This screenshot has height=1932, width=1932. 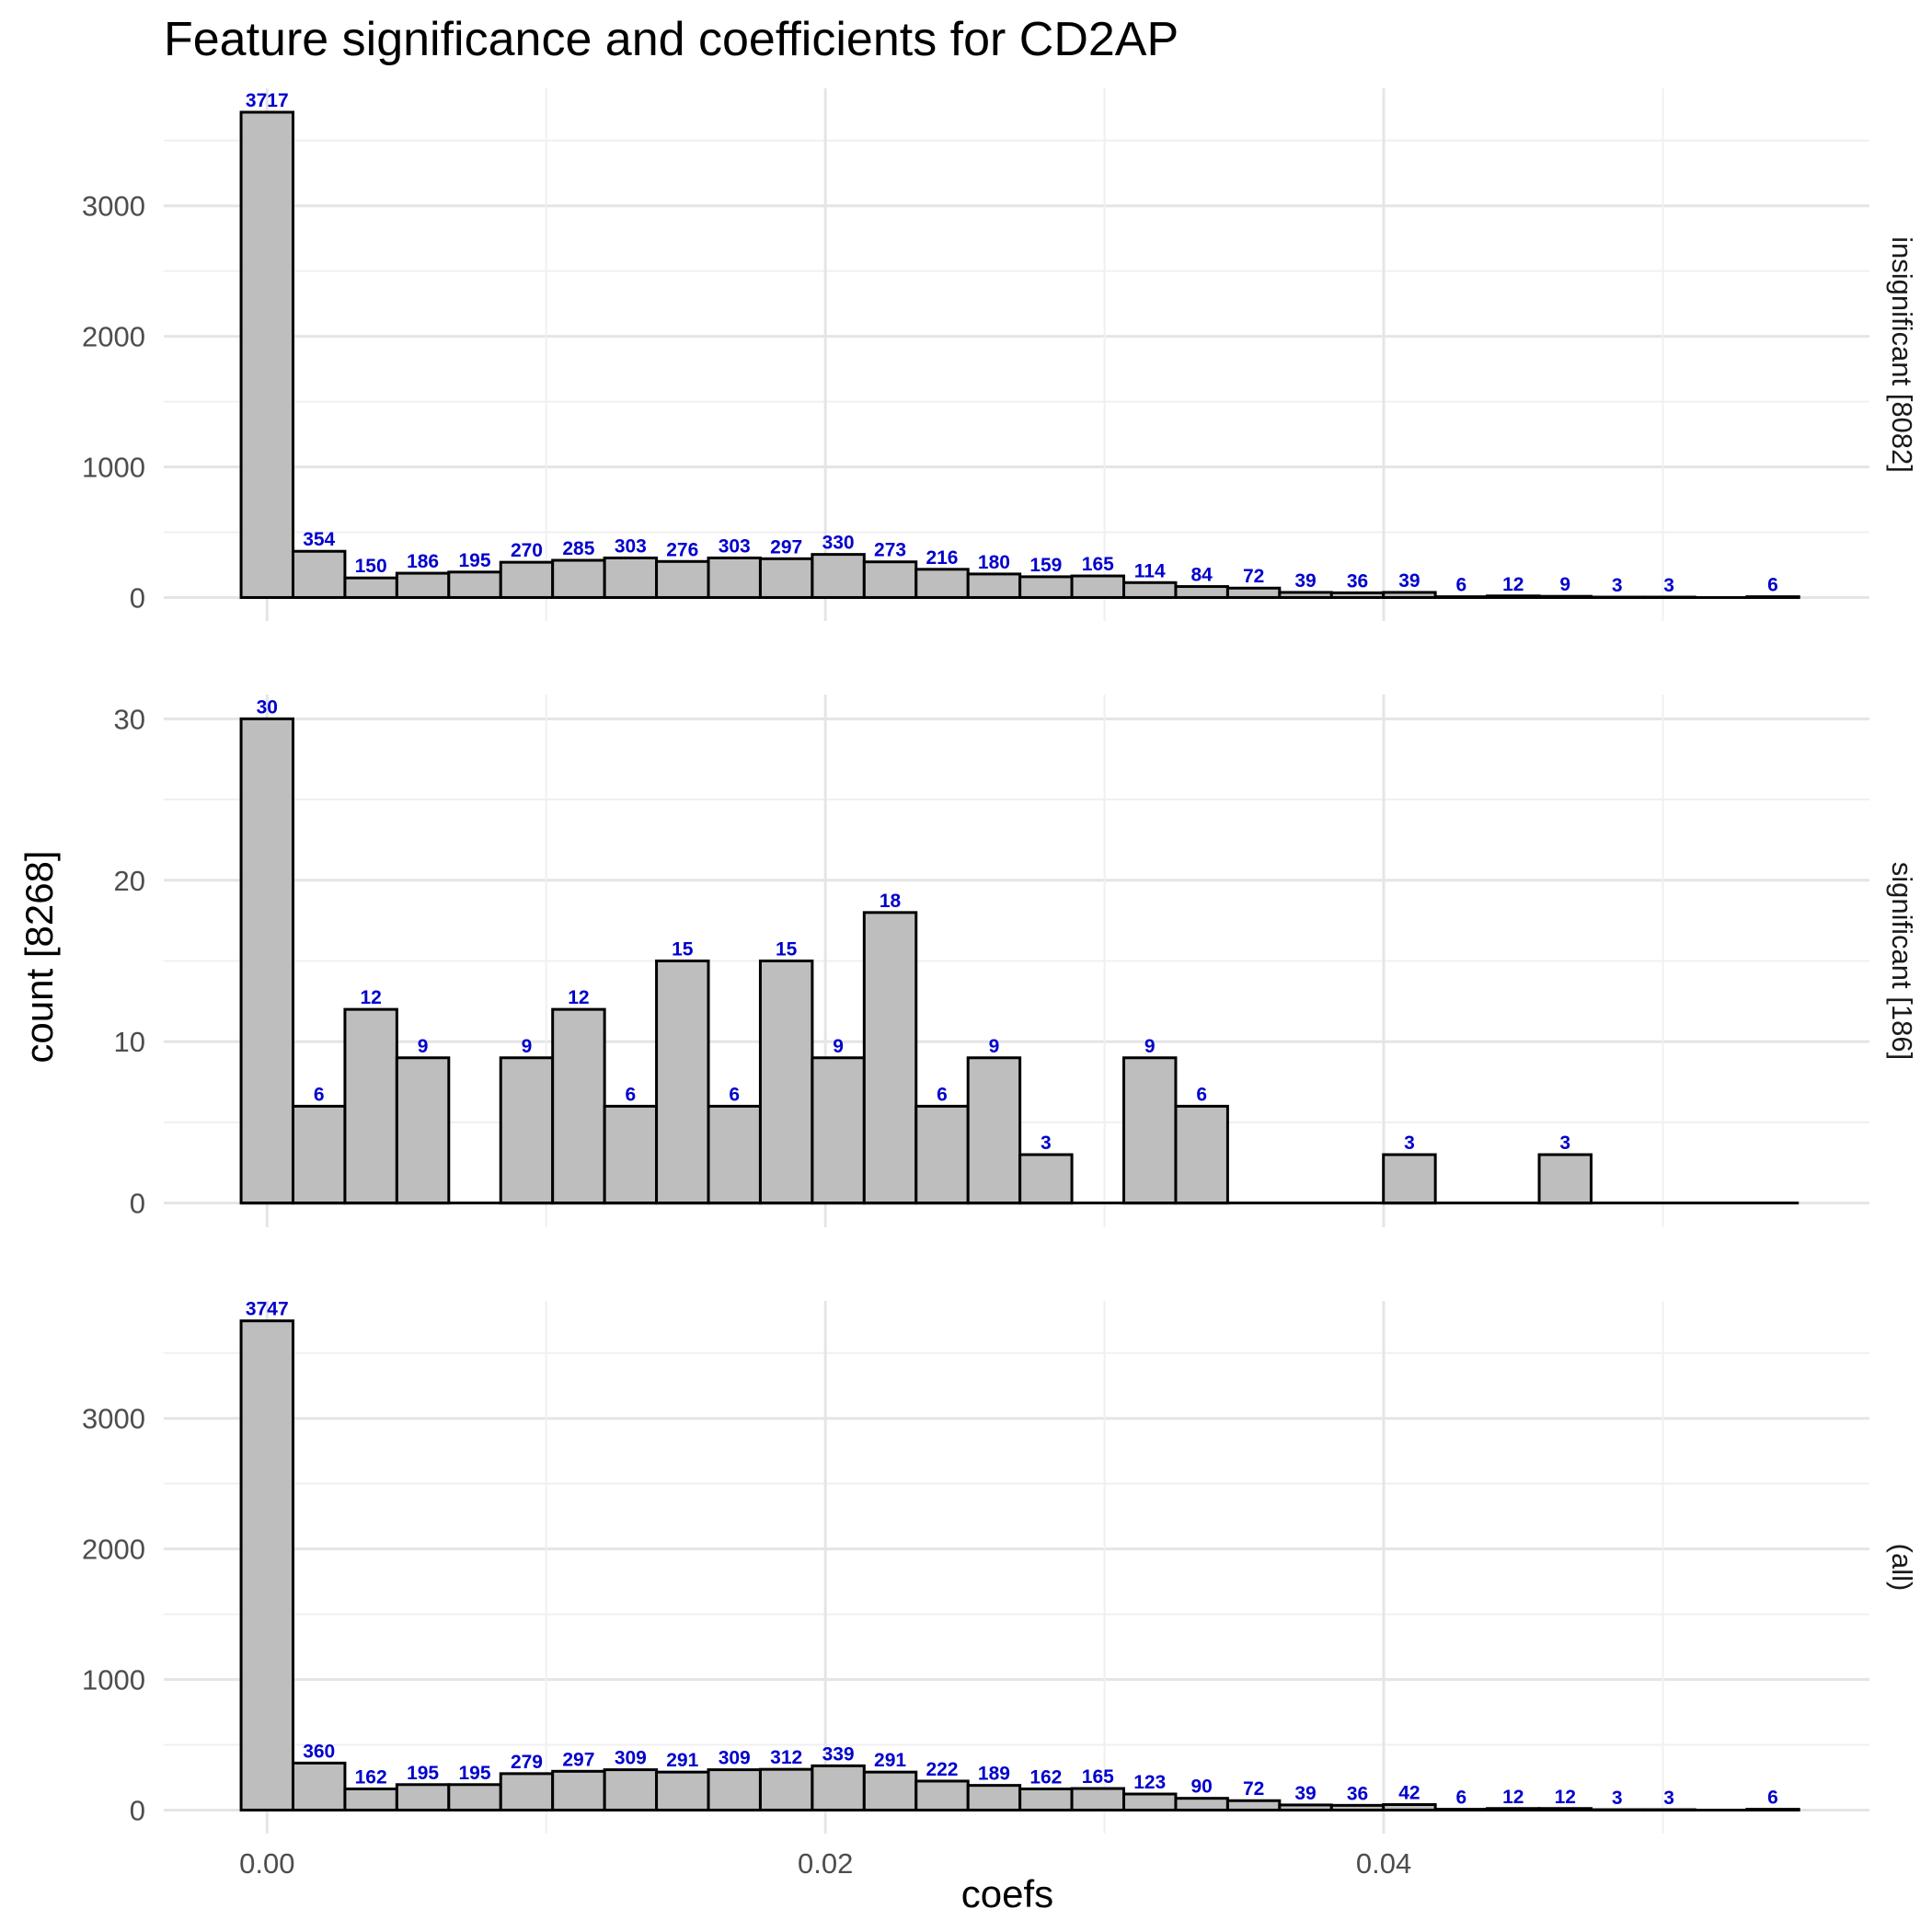 What do you see at coordinates (1045, 565) in the screenshot?
I see `bar-count-label: 159` at bounding box center [1045, 565].